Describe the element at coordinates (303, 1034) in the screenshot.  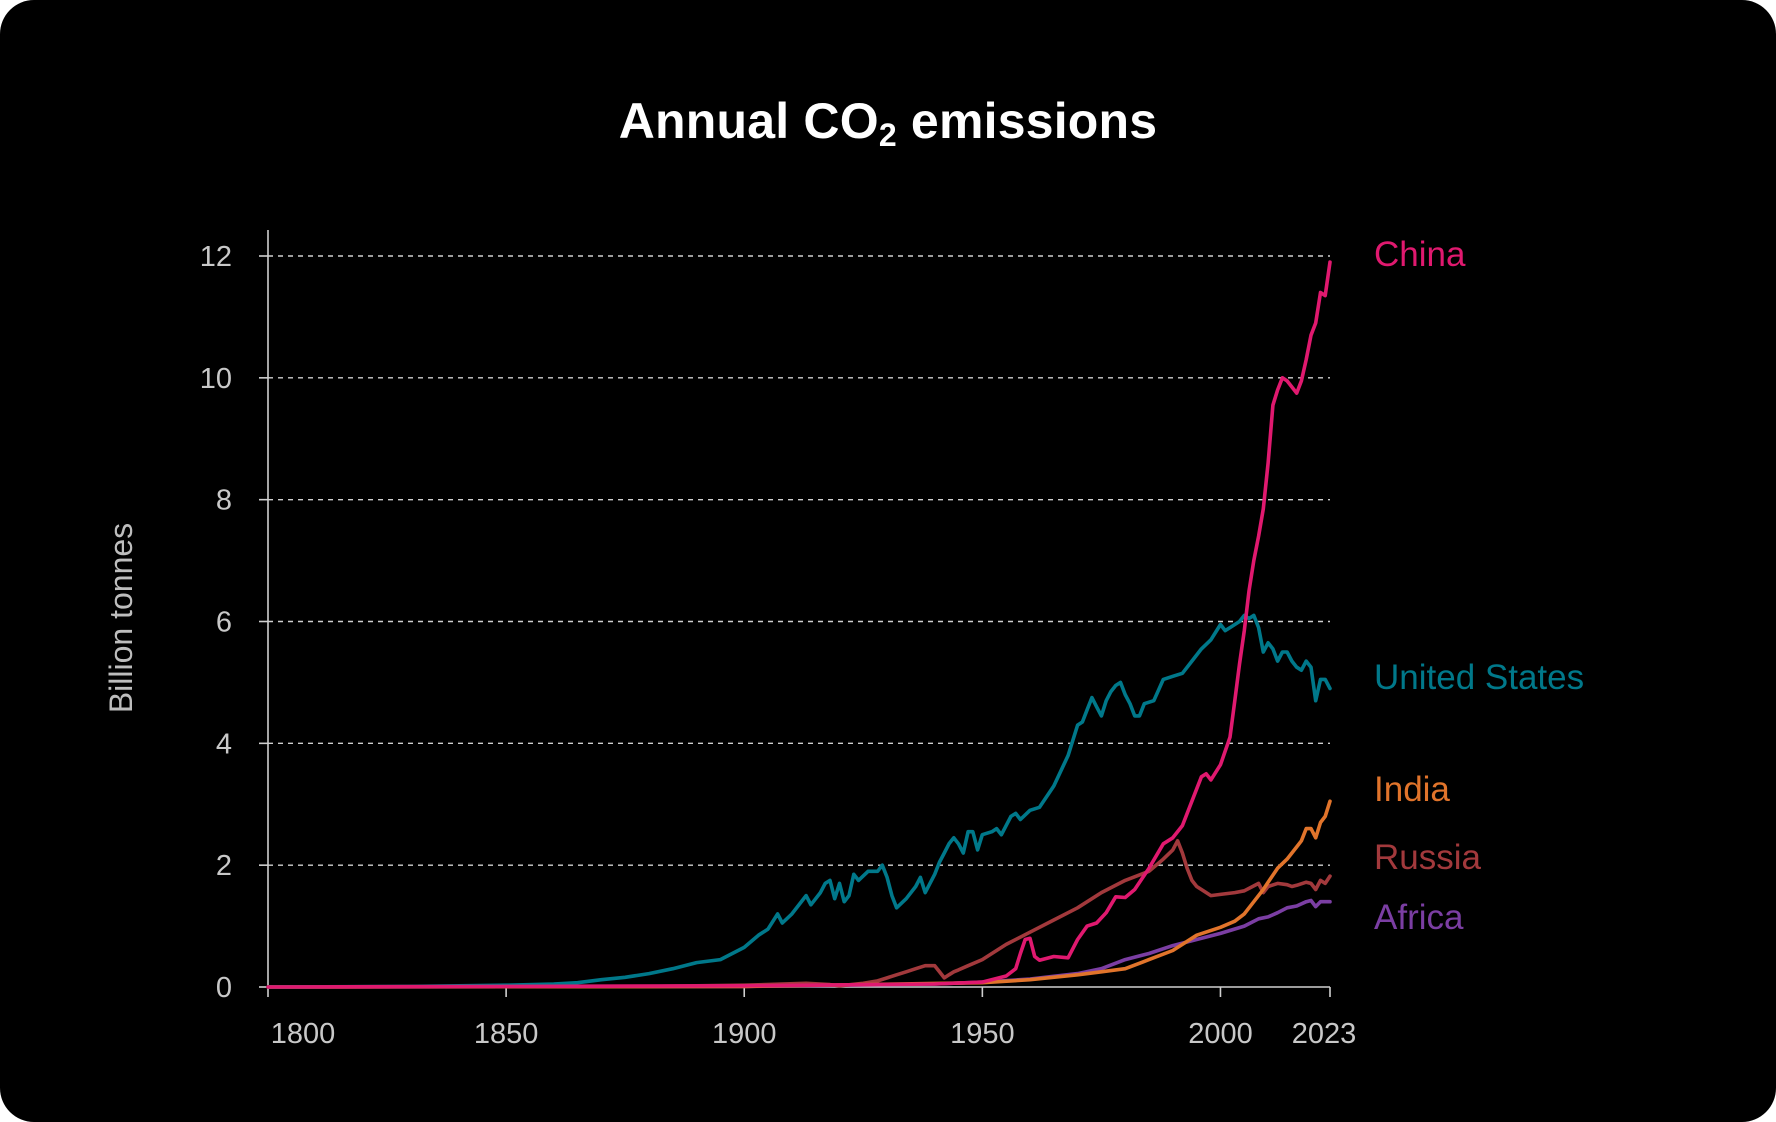
I see `x-tick-label: 1800` at that location.